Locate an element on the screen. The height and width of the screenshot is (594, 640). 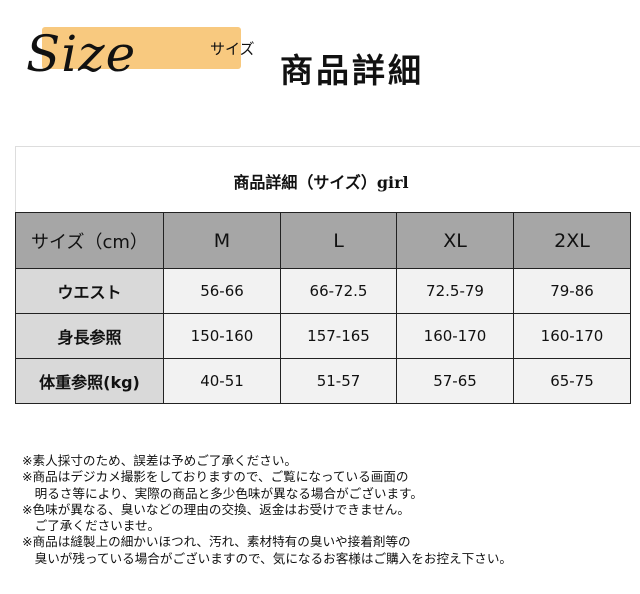
table-cell: 56-66 is located at coordinates (222, 291).